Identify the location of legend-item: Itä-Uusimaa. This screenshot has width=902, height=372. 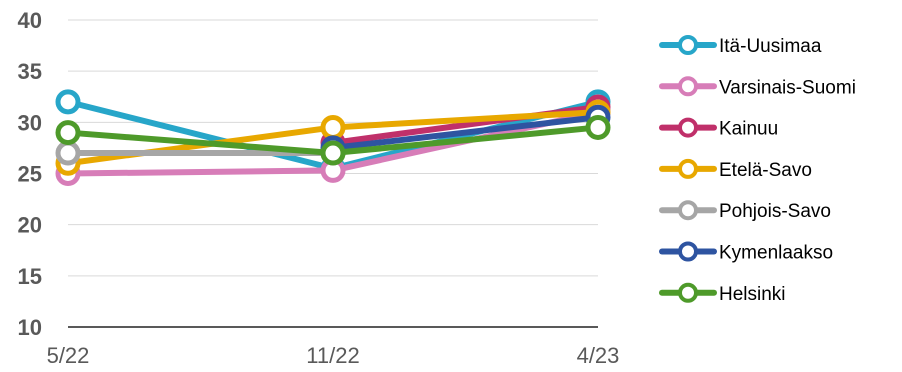
(740, 46).